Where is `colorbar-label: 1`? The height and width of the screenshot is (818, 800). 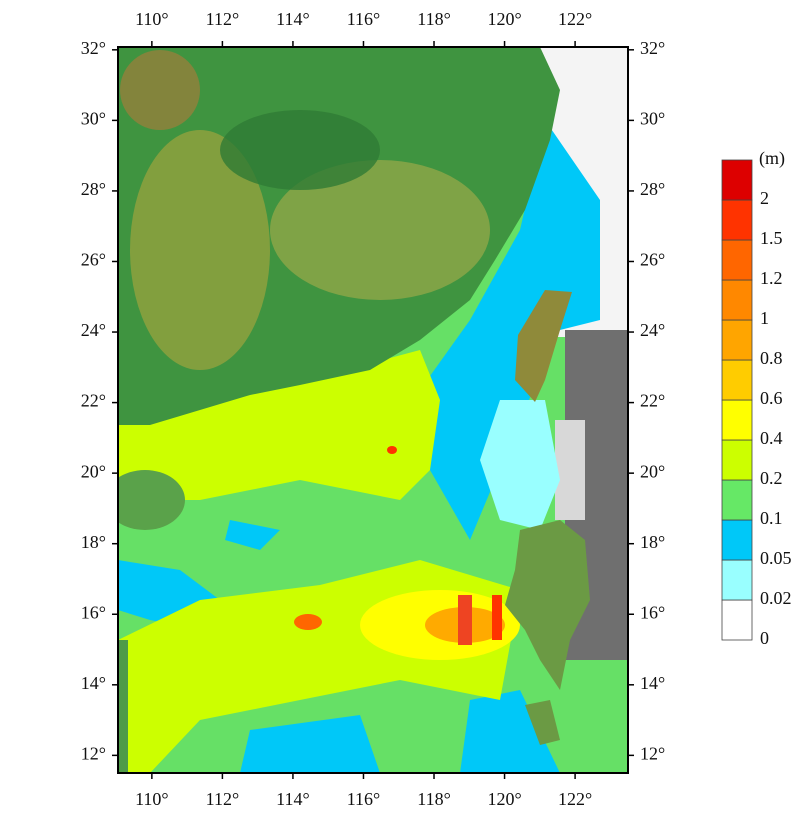
colorbar-label: 1 is located at coordinates (764, 318).